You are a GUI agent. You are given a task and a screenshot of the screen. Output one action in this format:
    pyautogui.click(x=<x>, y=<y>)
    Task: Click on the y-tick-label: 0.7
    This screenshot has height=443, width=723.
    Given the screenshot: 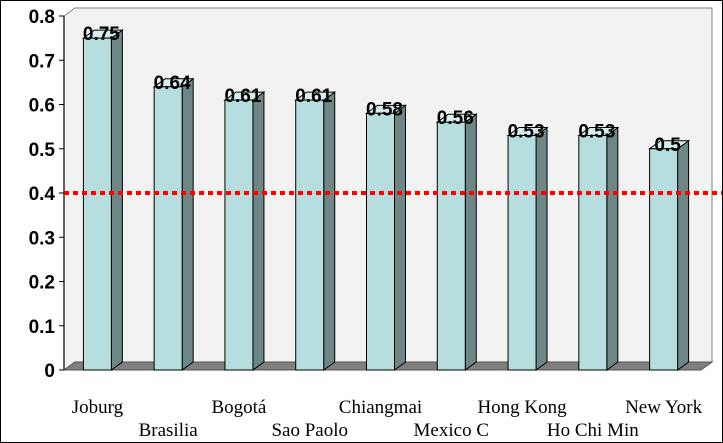 What is the action you would take?
    pyautogui.click(x=42, y=61)
    